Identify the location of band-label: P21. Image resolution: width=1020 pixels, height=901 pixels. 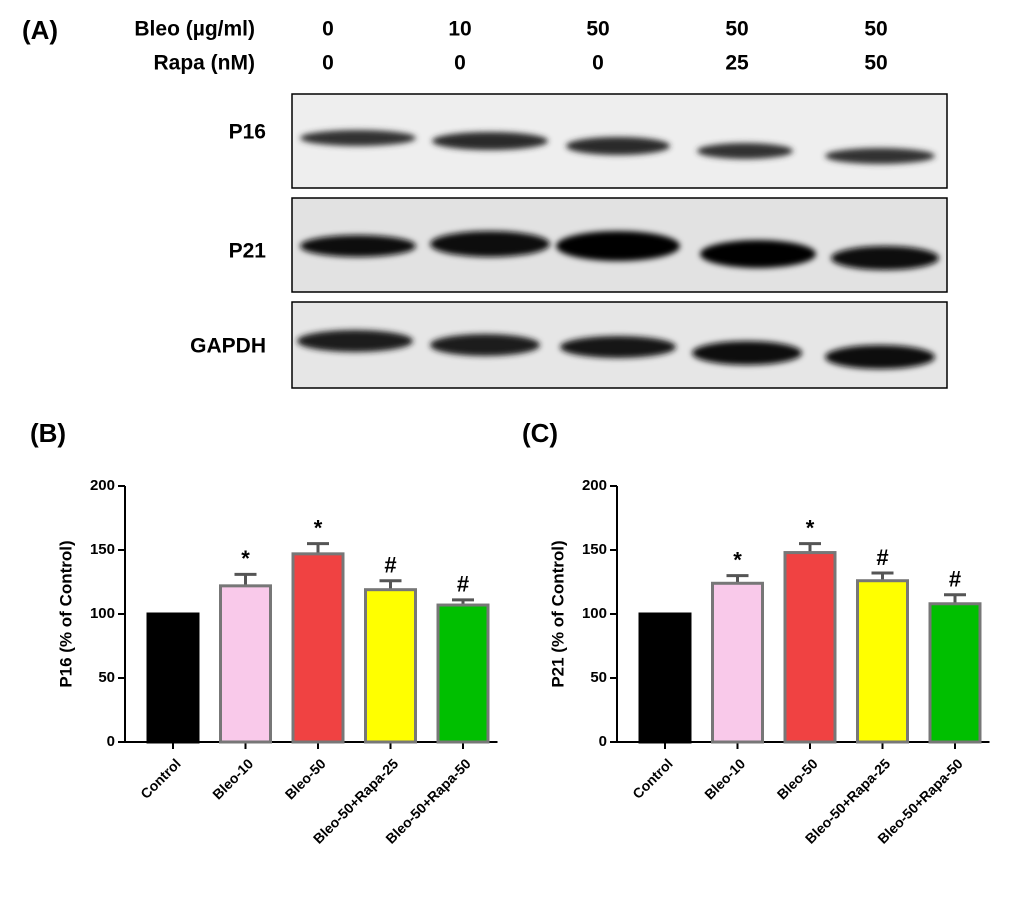
(248, 251).